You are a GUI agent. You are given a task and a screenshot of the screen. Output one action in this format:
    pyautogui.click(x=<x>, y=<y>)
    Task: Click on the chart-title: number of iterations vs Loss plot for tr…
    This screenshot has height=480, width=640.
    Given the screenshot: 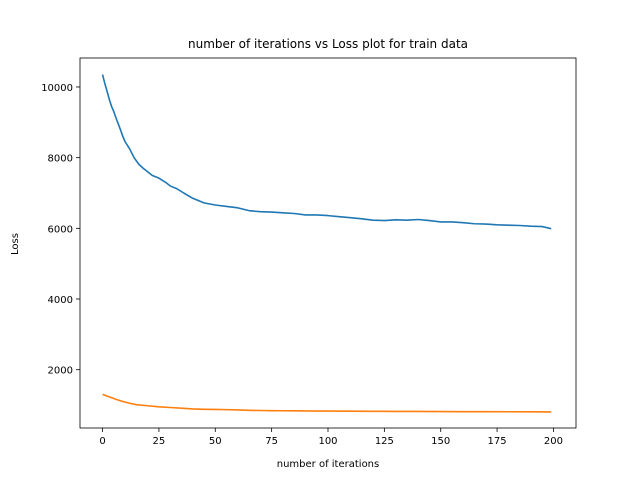 What is the action you would take?
    pyautogui.click(x=328, y=44)
    